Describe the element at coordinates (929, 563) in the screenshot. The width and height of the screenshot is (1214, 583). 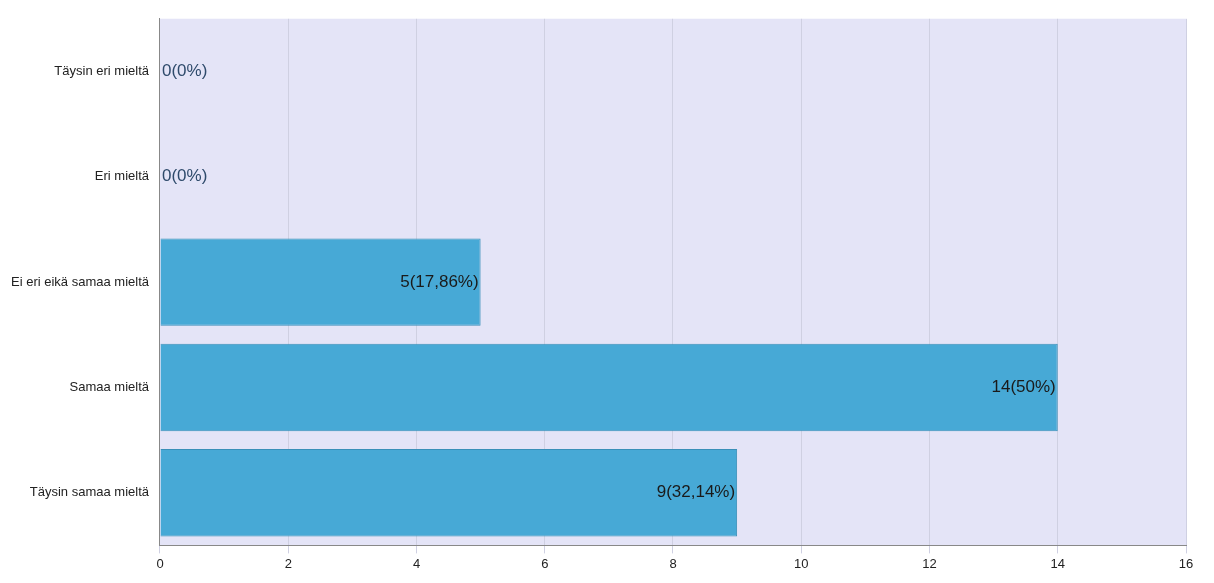
I see `x-tick-label: 12` at that location.